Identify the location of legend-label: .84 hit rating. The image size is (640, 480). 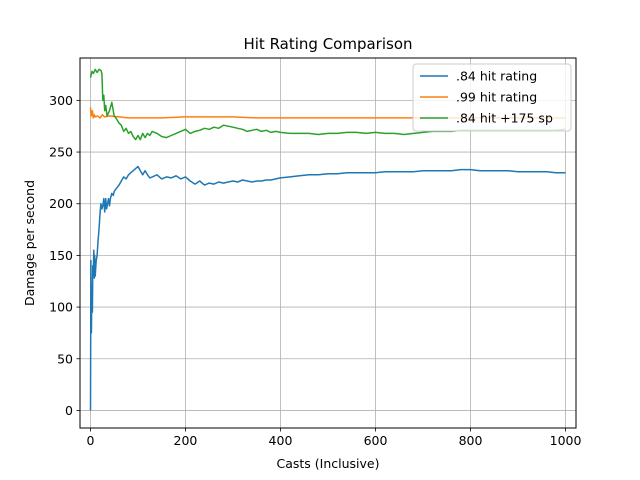
(496, 76).